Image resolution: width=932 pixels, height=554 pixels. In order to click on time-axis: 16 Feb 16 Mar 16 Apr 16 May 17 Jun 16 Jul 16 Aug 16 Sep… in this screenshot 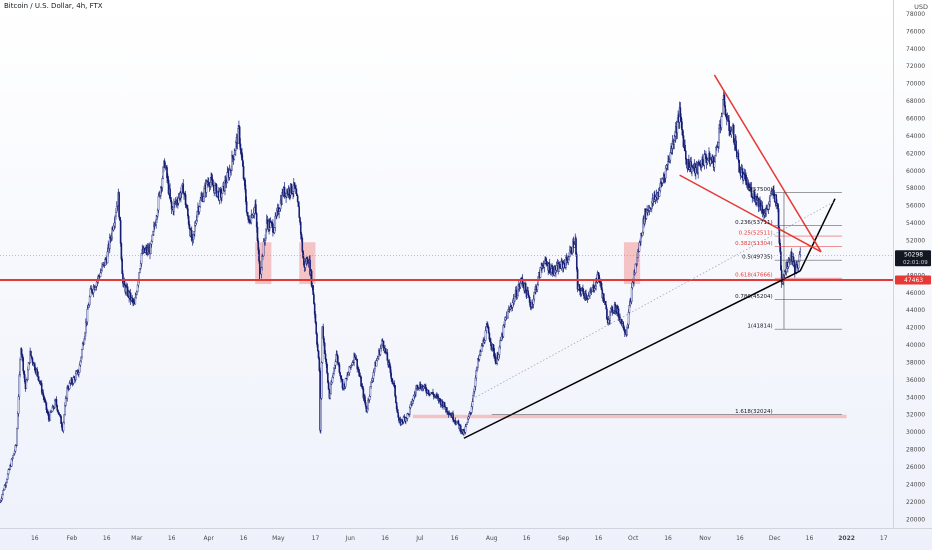, I will do `click(459, 538)`.